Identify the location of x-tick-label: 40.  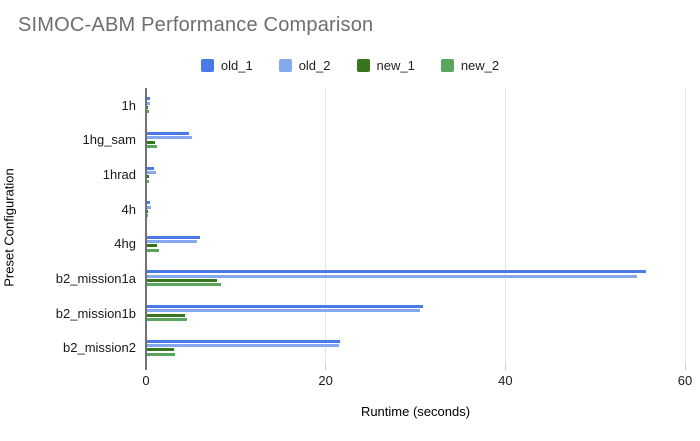
(505, 380).